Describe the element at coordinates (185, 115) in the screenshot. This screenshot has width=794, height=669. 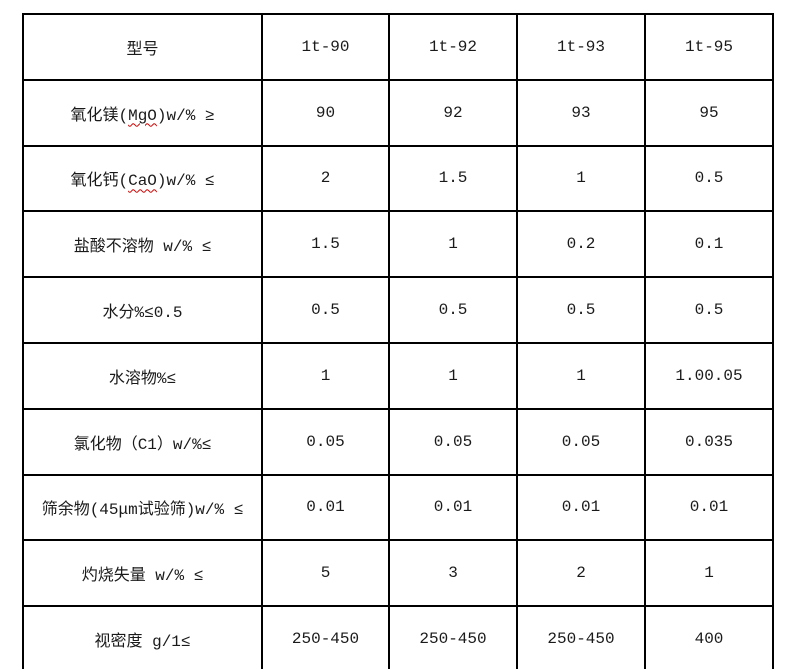
I see `cell-text: )w/% ≥` at that location.